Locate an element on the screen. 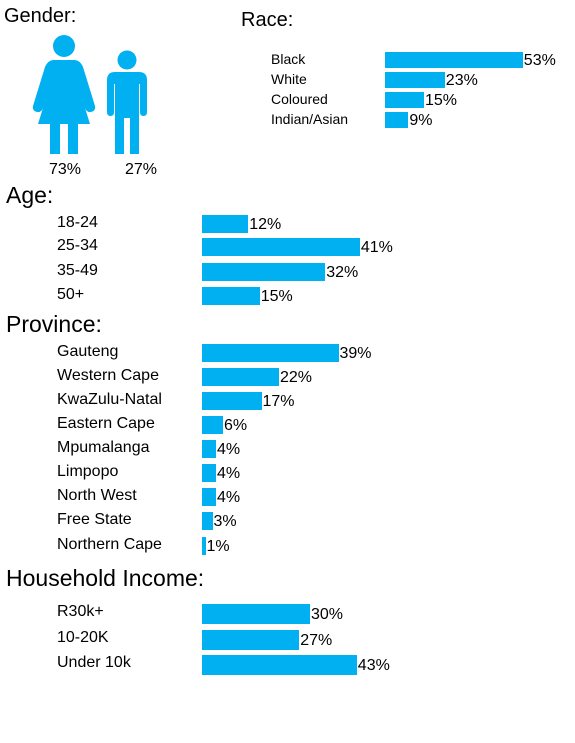 The height and width of the screenshot is (743, 575). province-label-limpopo: Limpopo is located at coordinates (88, 471).